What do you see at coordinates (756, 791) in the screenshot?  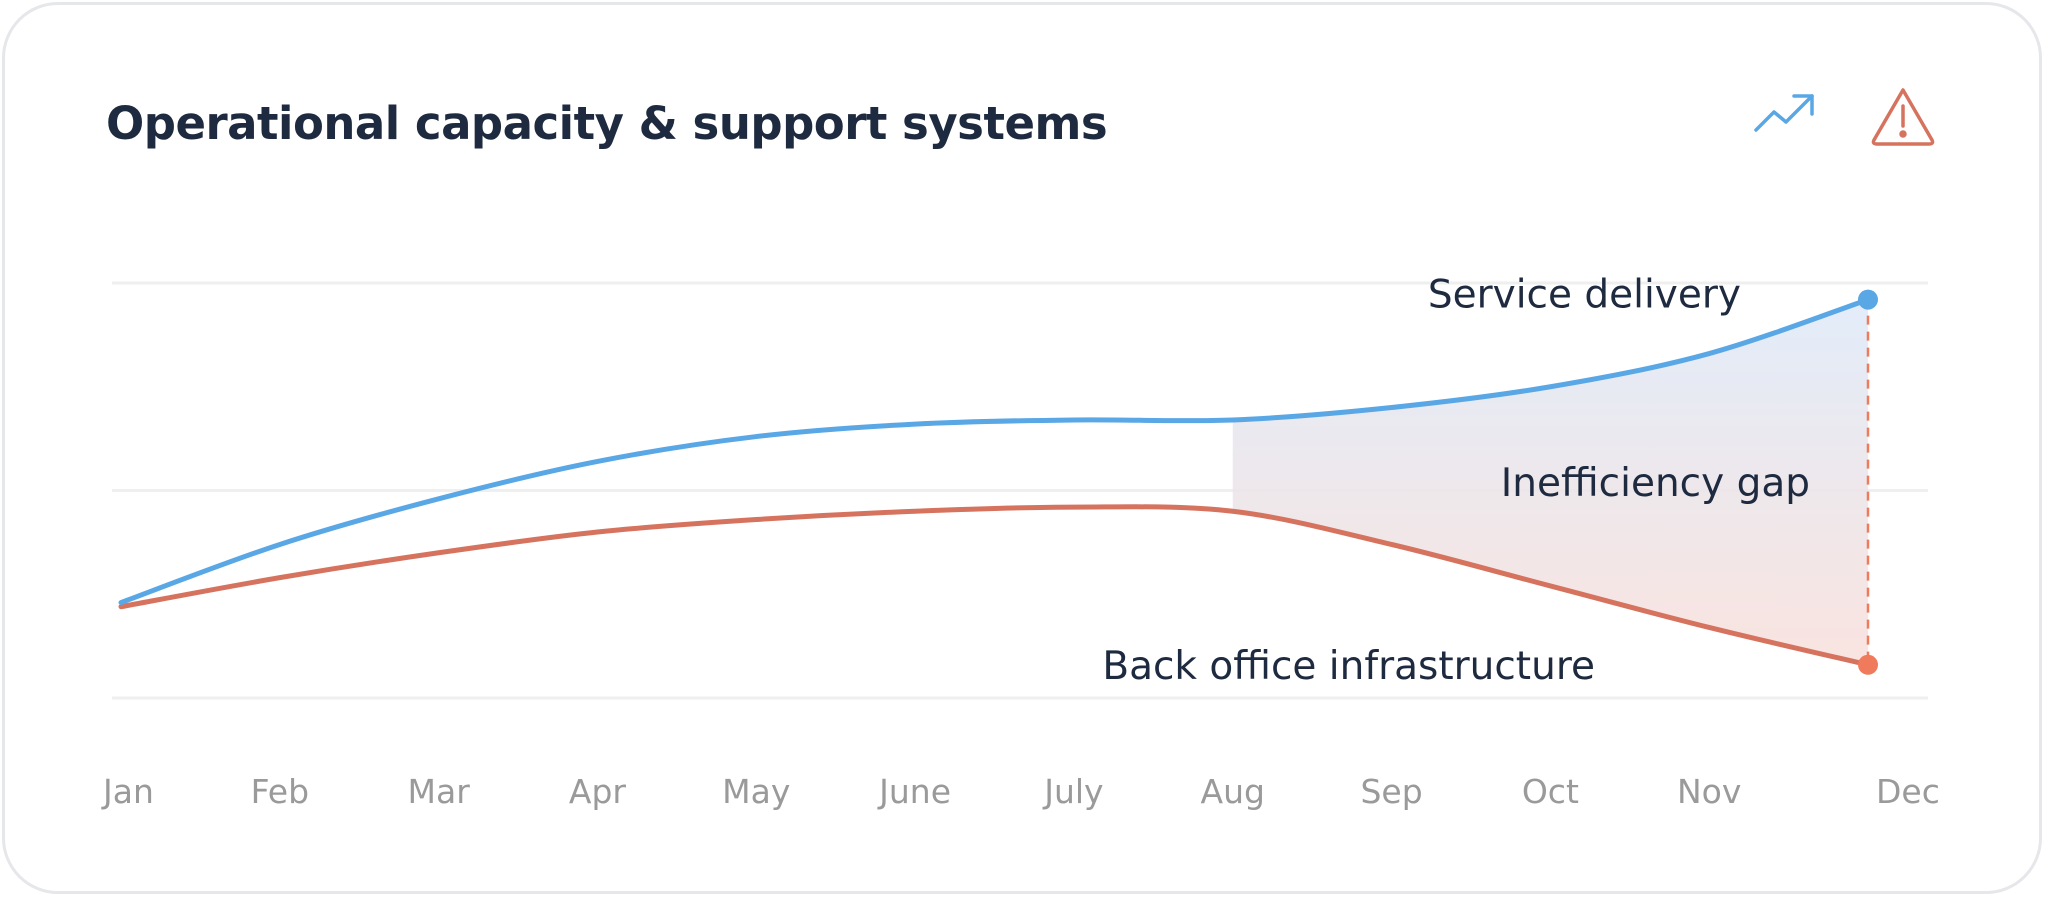 I see `x-tick-label-may: May` at bounding box center [756, 791].